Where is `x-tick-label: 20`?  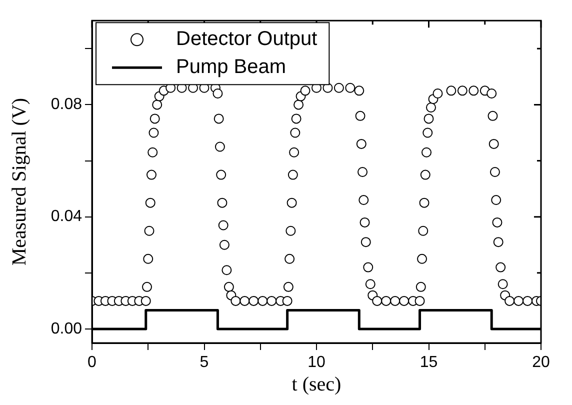
x-tick-label: 20 is located at coordinates (541, 363).